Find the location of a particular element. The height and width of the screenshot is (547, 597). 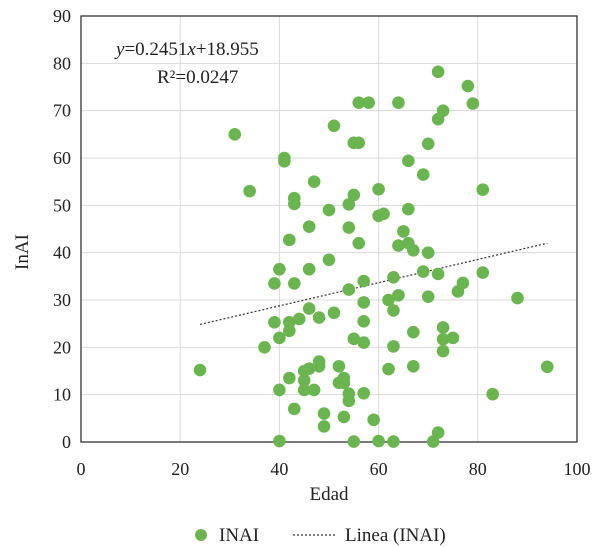

trendline-equation: y=0.2451x+18.955 is located at coordinates (186, 49).